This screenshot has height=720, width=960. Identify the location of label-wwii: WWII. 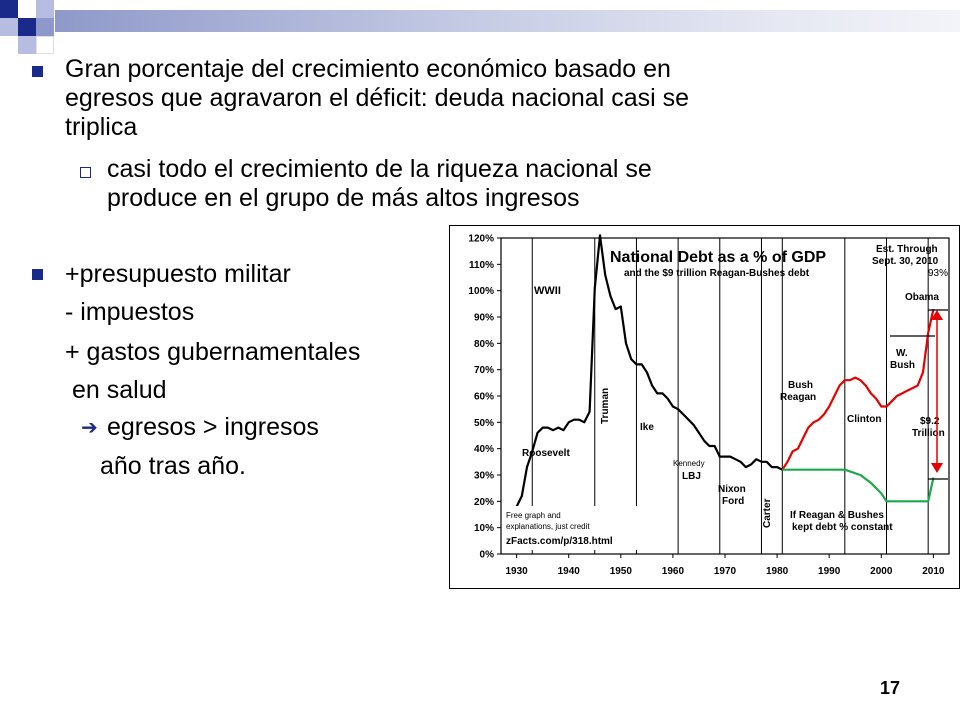
(547, 291).